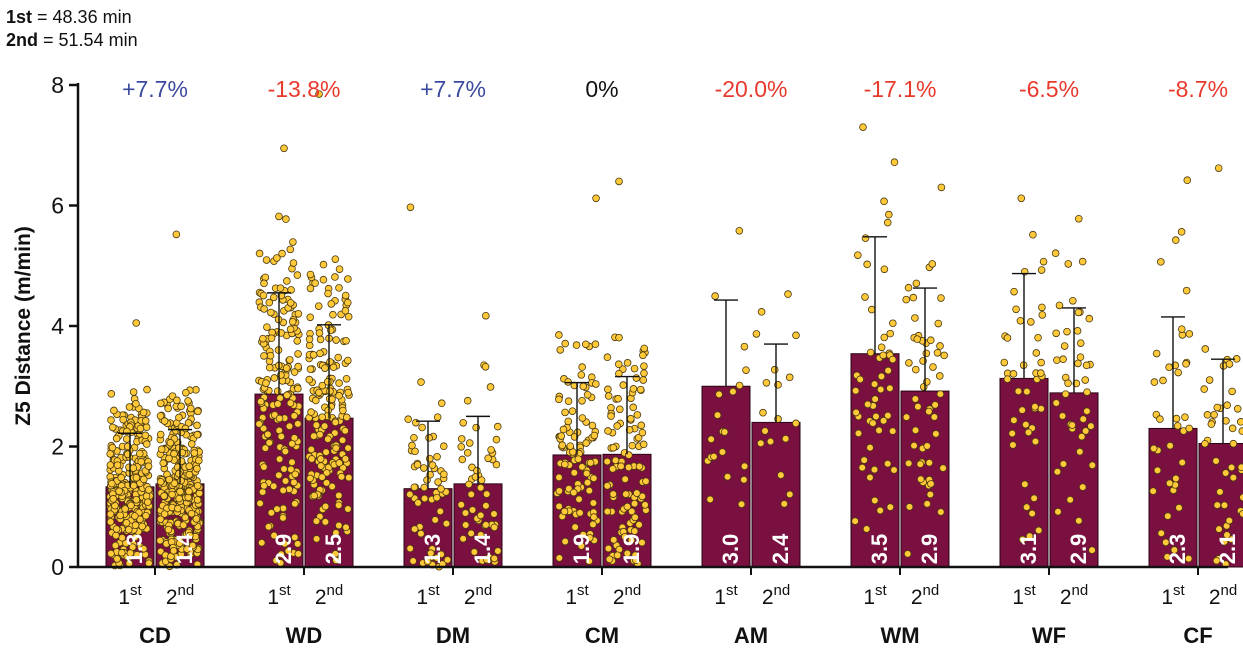 This screenshot has height=650, width=1243. I want to click on change-annotation-wm: -17.1%, so click(900, 89).